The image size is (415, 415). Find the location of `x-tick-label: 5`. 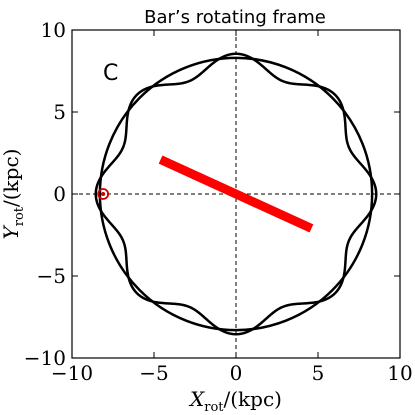

x-tick-label: 5 is located at coordinates (318, 373).